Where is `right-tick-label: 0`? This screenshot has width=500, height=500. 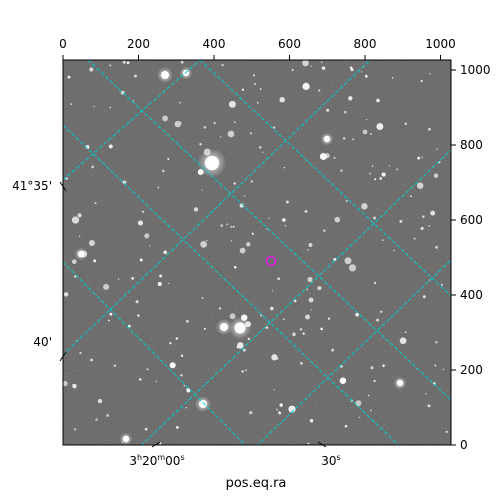
right-tick-label: 0 is located at coordinates (464, 445).